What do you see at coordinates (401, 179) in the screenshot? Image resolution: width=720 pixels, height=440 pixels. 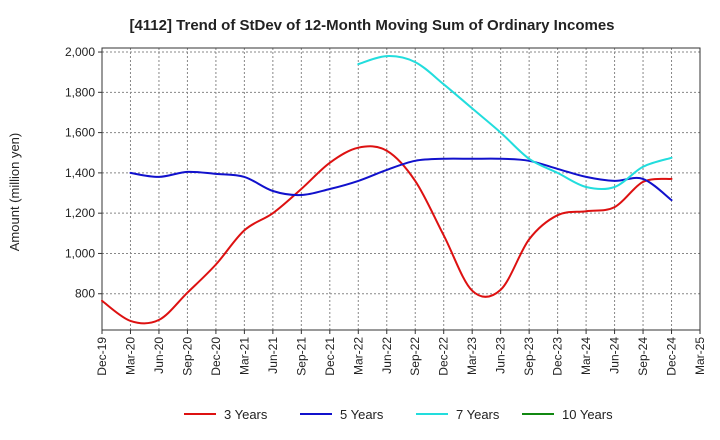 I see `series-line-5-years` at bounding box center [401, 179].